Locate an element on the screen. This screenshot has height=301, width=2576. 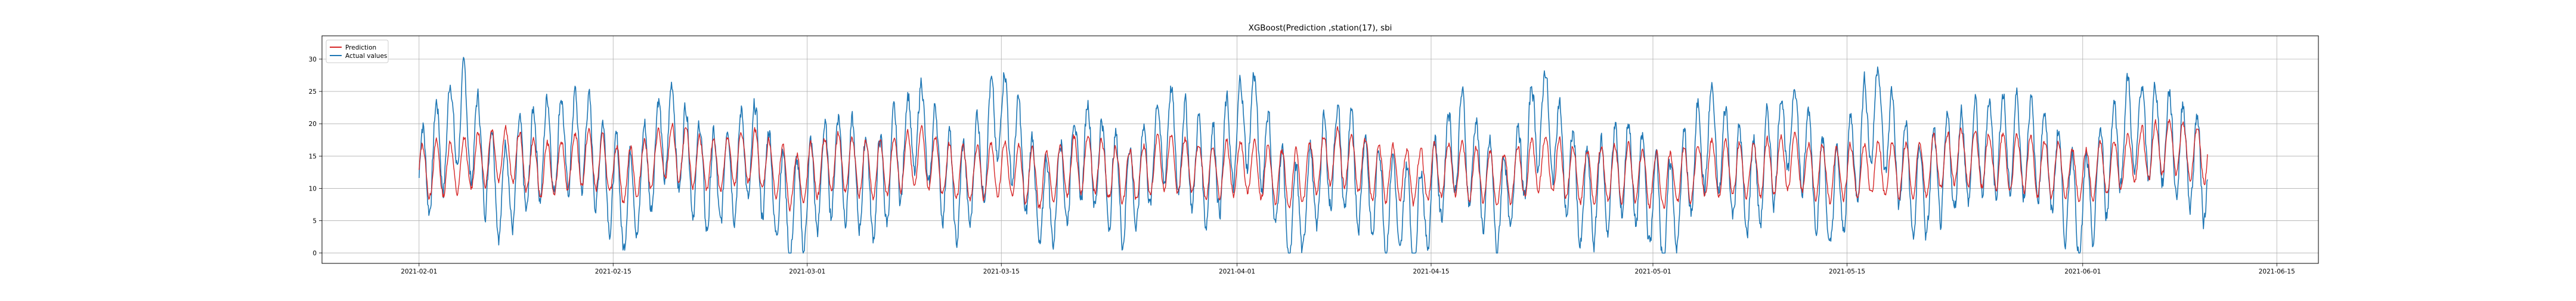
x-tick-label: 2021-04-01 is located at coordinates (1237, 271).